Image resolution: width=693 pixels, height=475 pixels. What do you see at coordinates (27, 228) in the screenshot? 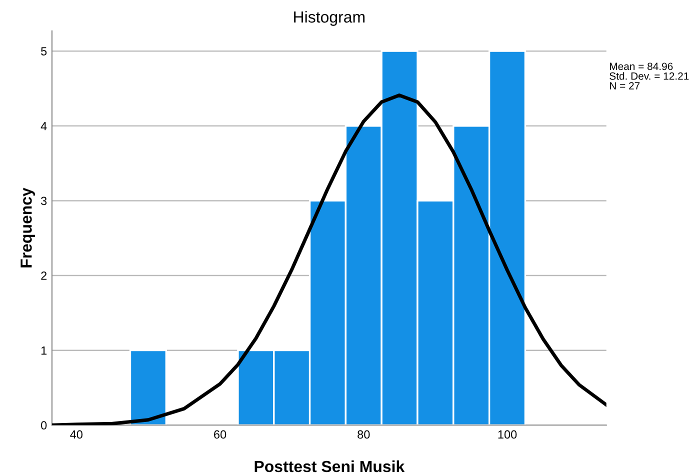
I see `y-axis-title: Frequency` at bounding box center [27, 228].